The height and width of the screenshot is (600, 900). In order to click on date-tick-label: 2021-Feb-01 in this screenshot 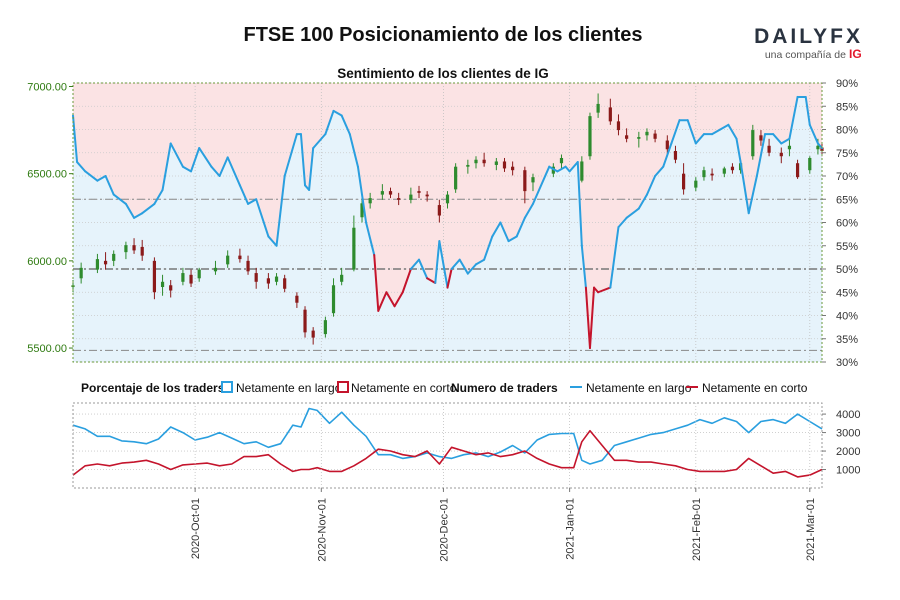, I will do `click(697, 529)`.